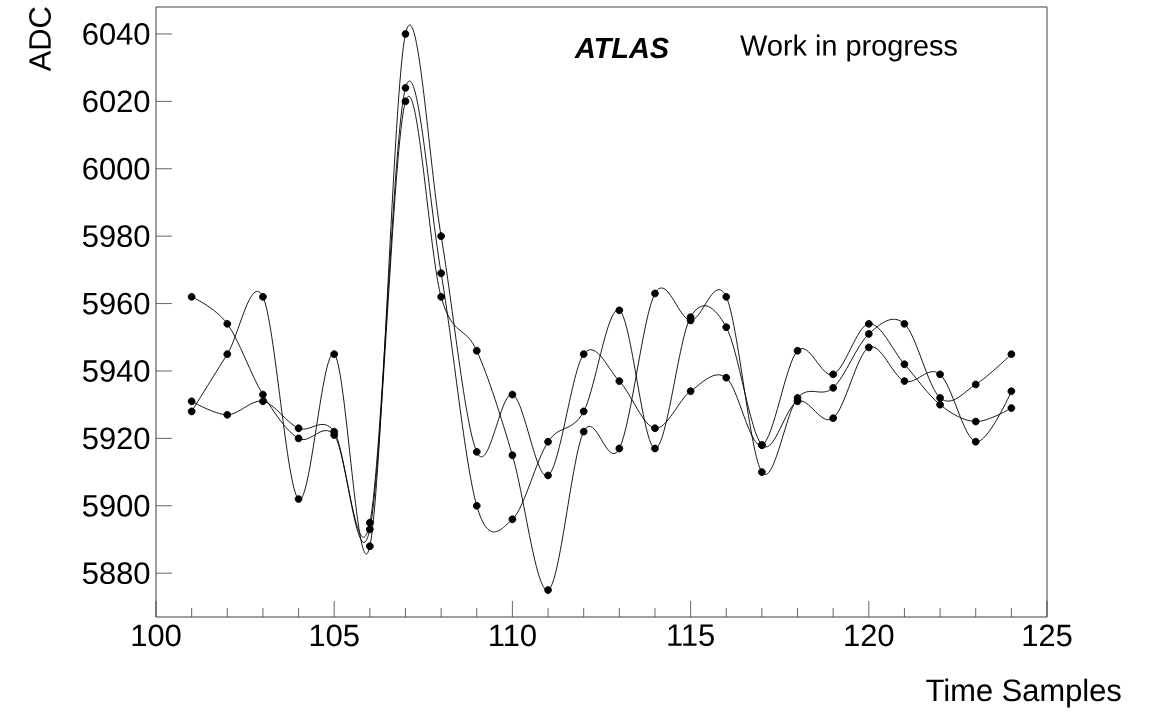 The width and height of the screenshot is (1153, 718). Describe the element at coordinates (116, 34) in the screenshot. I see `y-tick-label: 6040` at that location.